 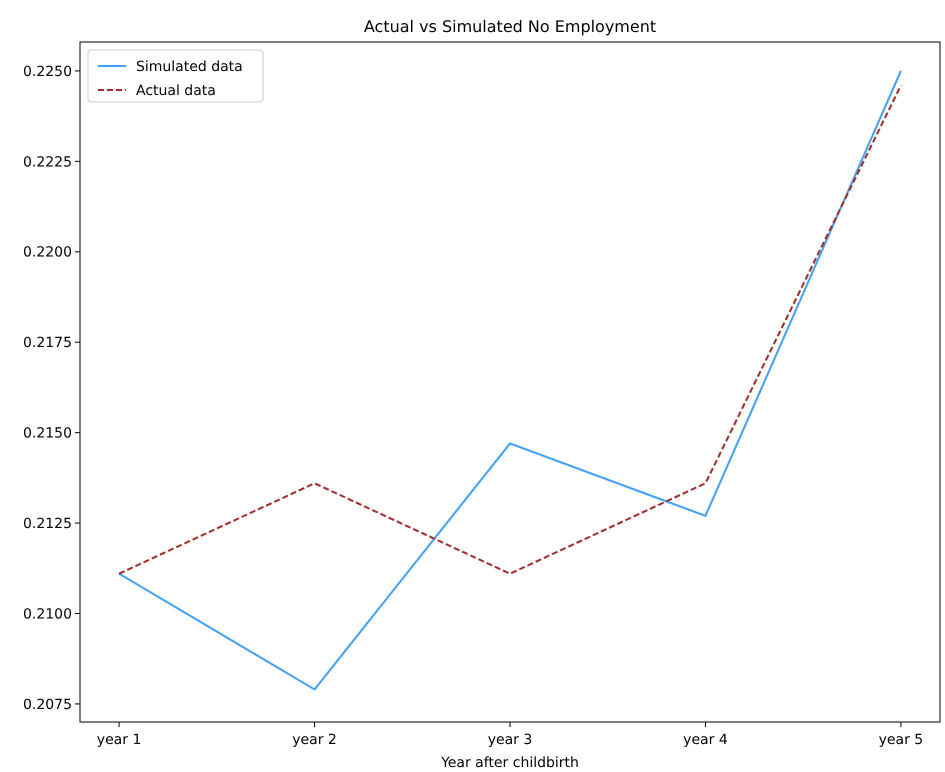 What do you see at coordinates (901, 740) in the screenshot?
I see `x-tick-label: year 5` at bounding box center [901, 740].